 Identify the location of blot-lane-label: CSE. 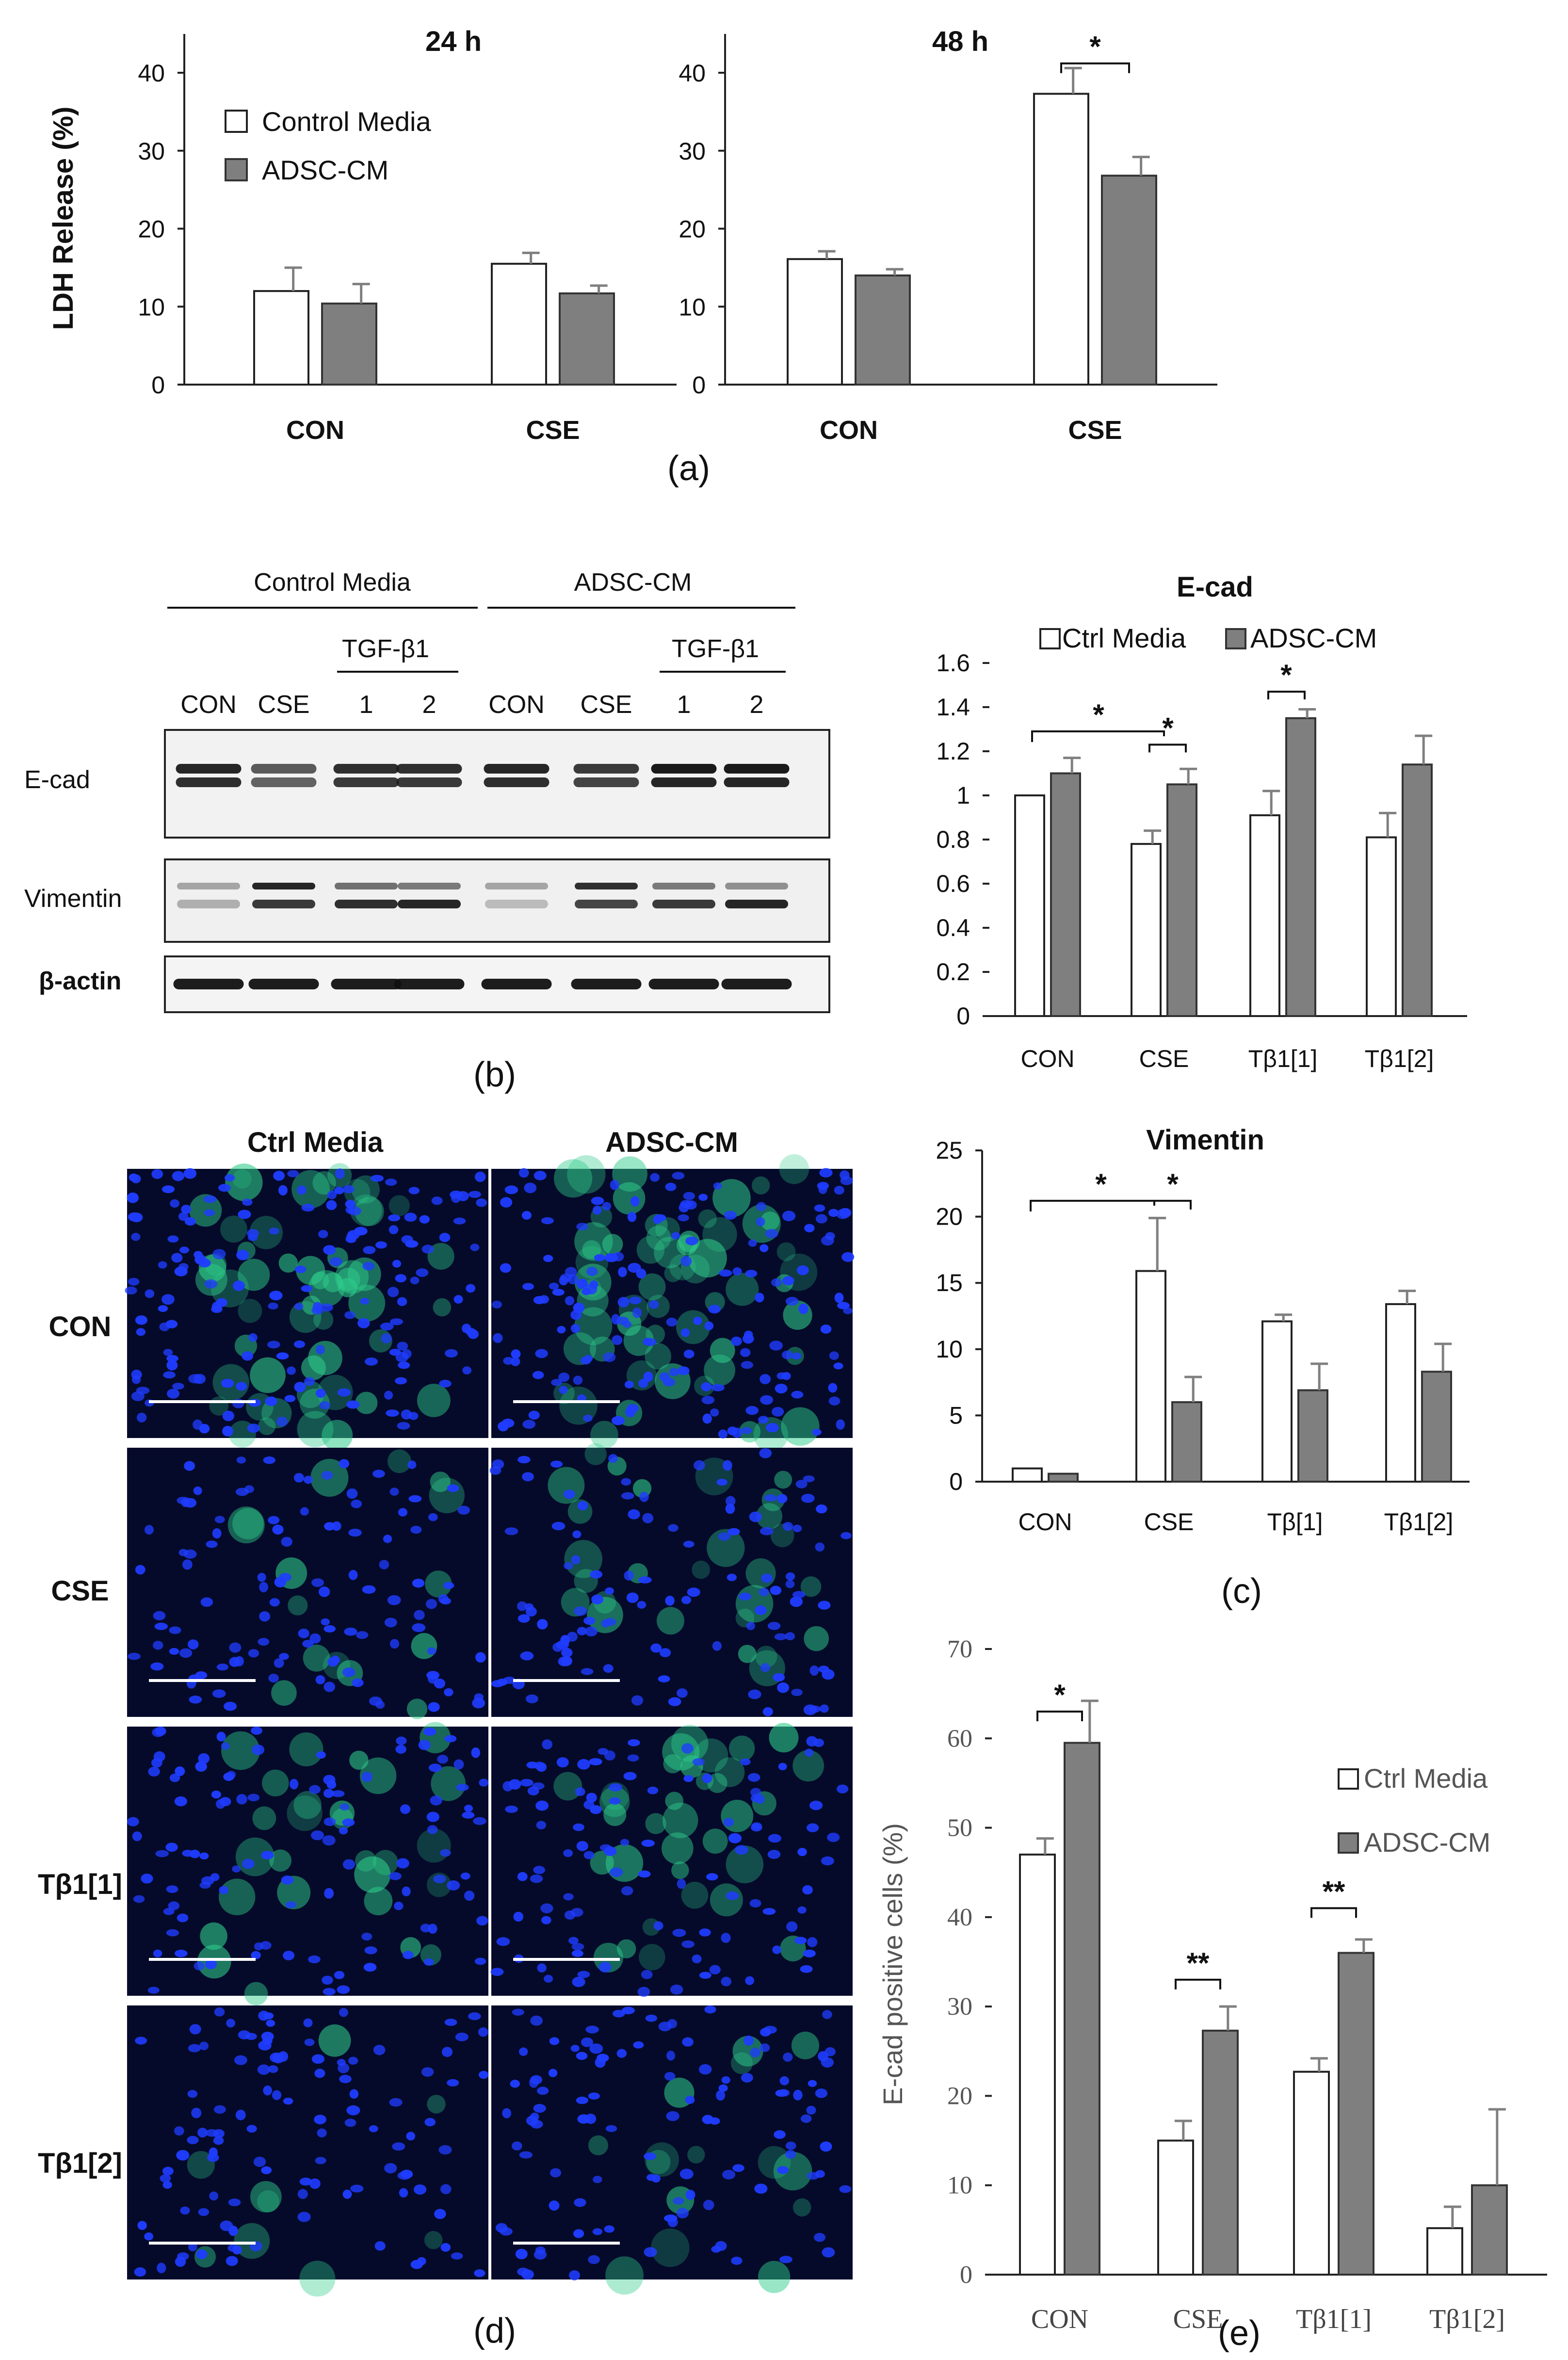
(606, 705).